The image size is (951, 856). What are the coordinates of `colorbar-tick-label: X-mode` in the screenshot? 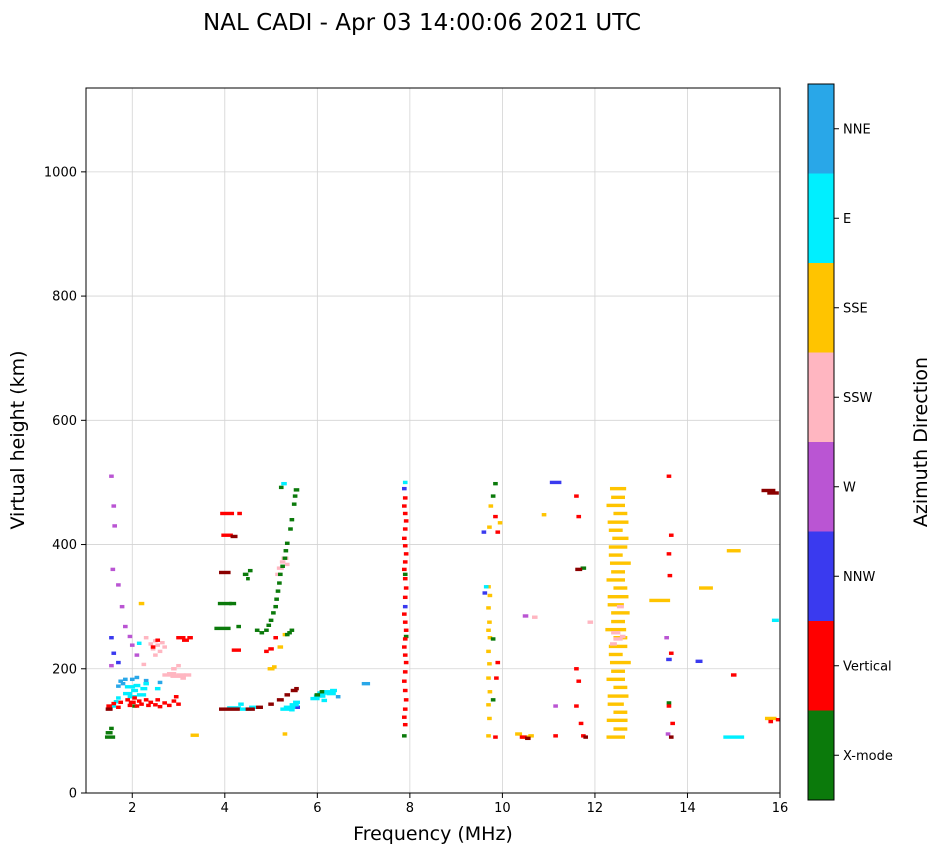 It's located at (868, 756).